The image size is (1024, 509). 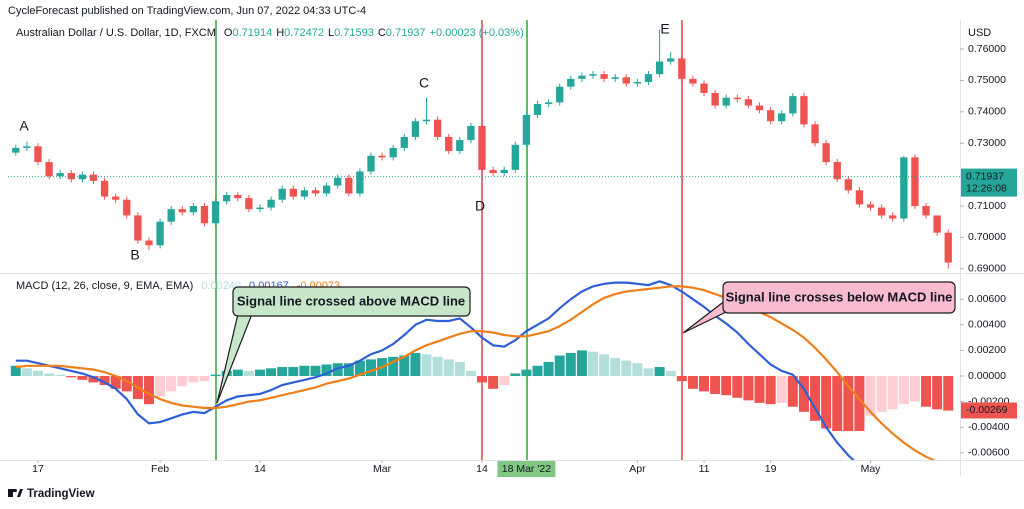 I want to click on y-tick-label: -0.00400, so click(x=989, y=427).